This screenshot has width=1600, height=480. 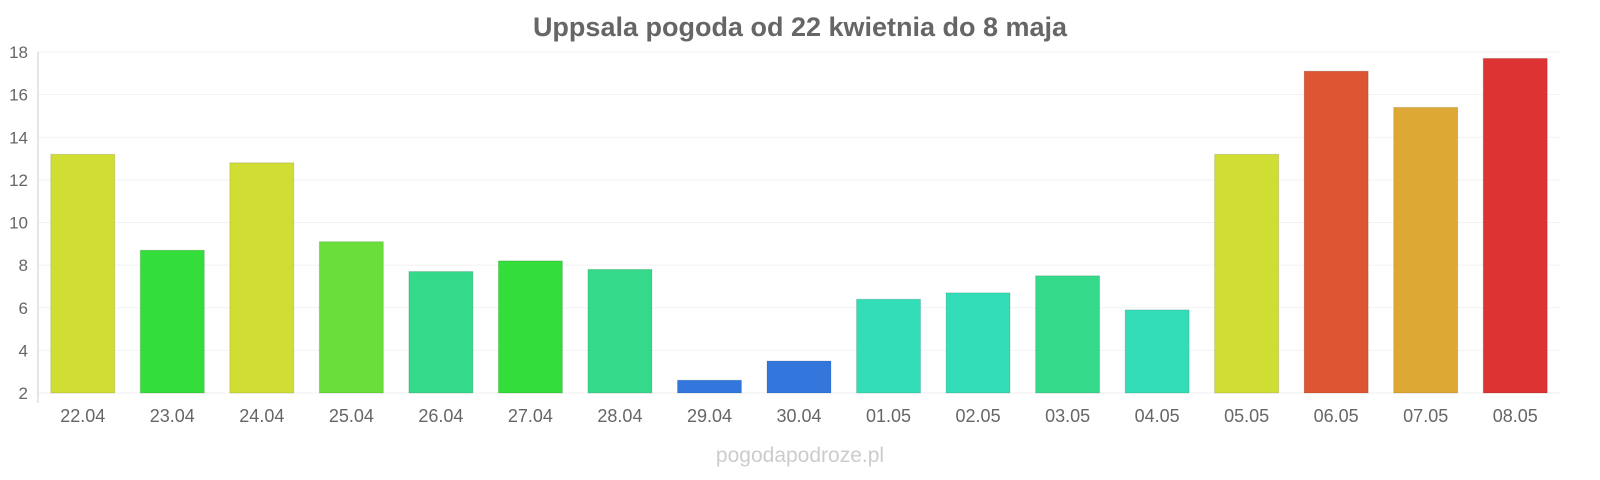 What do you see at coordinates (978, 343) in the screenshot?
I see `bar-02.05` at bounding box center [978, 343].